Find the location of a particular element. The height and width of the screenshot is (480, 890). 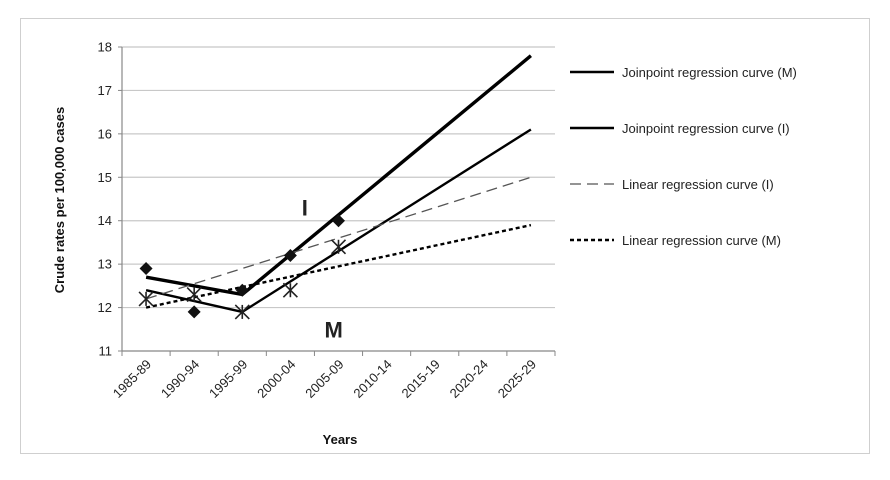

y-axis-title: Crude rates per 100,000 cases is located at coordinates (59, 200).